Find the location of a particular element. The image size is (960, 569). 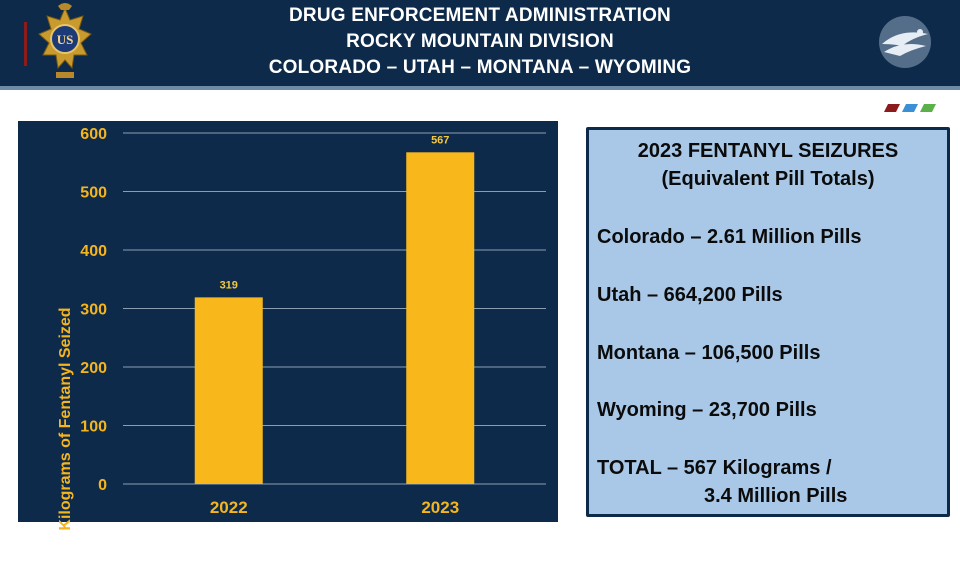

y-tick-label: 400 is located at coordinates (93, 251).